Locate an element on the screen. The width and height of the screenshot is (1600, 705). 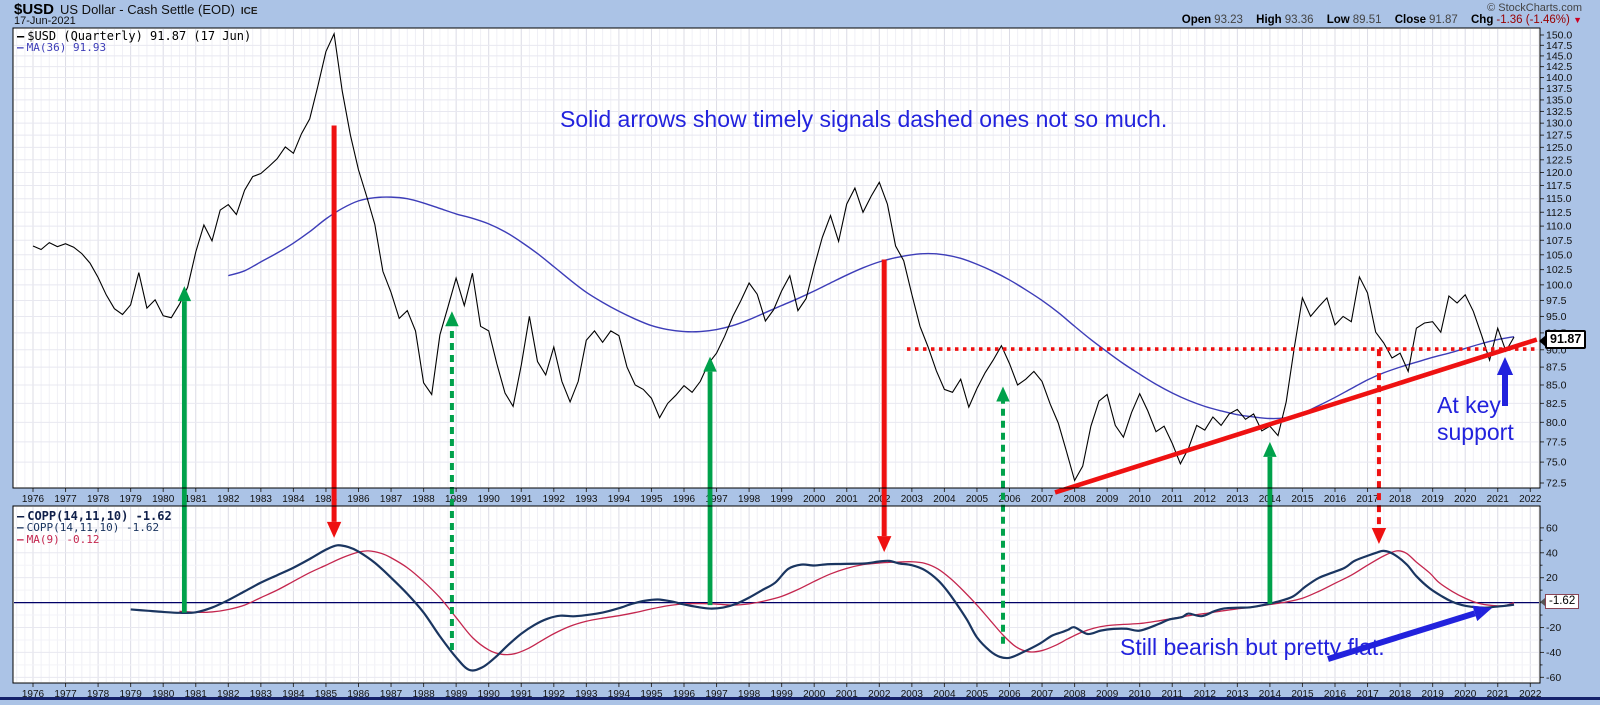
year-label: 1983 is located at coordinates (261, 499).